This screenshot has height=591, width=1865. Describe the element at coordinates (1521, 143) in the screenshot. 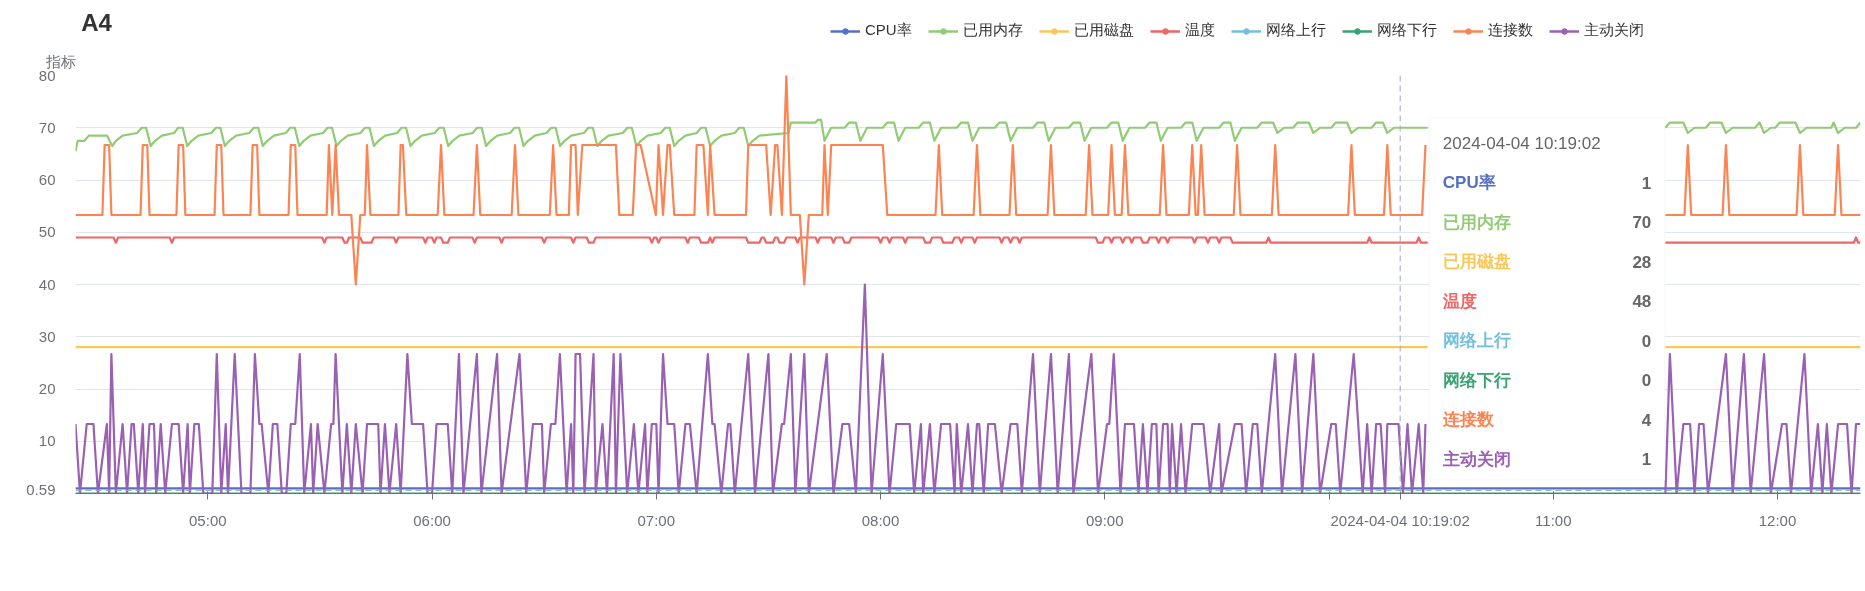

I see `annotation: 2024-04-04 10:19:02` at that location.